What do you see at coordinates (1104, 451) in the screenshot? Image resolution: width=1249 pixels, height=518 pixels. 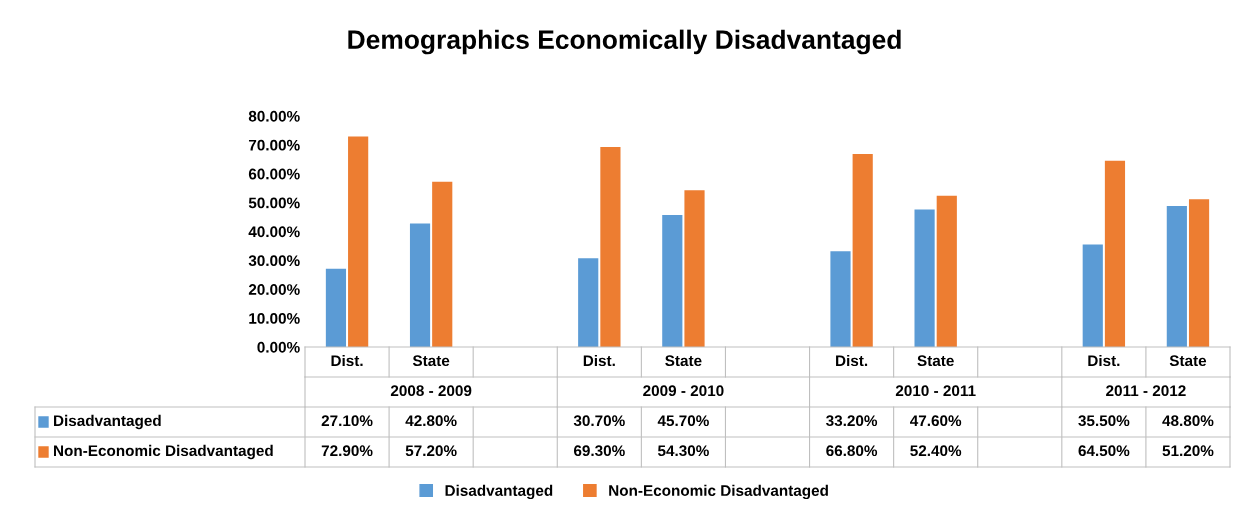 I see `data-label: 64.50%` at bounding box center [1104, 451].